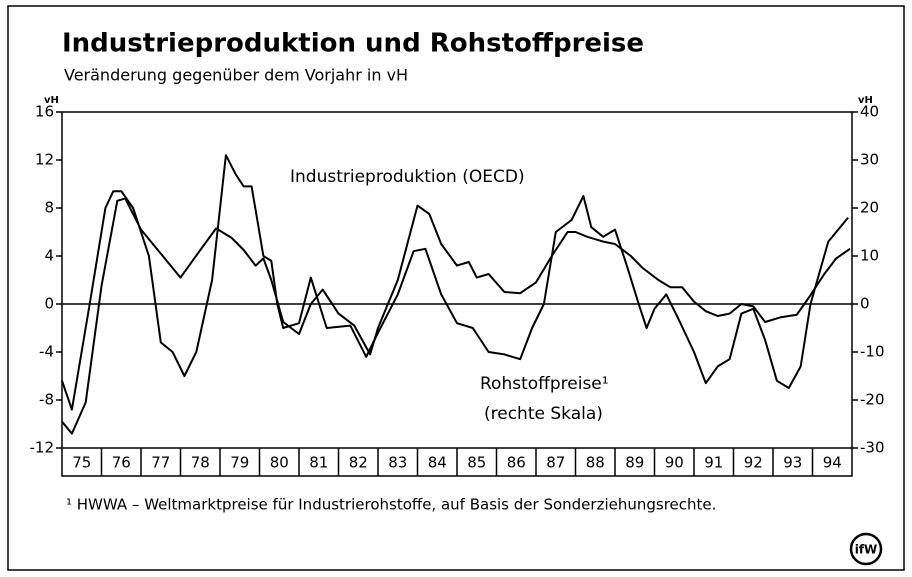  What do you see at coordinates (51, 100) in the screenshot?
I see `y-axis-unit: vH` at bounding box center [51, 100].